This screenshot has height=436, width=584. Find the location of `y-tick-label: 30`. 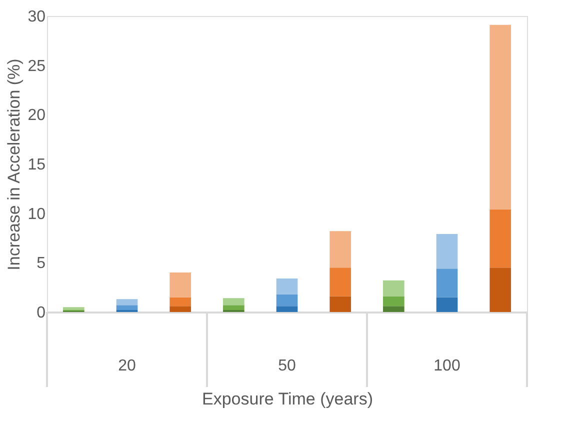

y-tick-label: 30 is located at coordinates (37, 17).